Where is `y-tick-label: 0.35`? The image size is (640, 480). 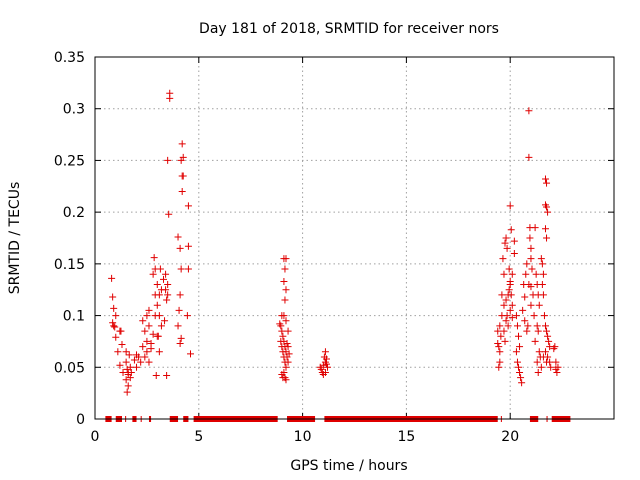
y-tick-label: 0.35 is located at coordinates (69, 58).